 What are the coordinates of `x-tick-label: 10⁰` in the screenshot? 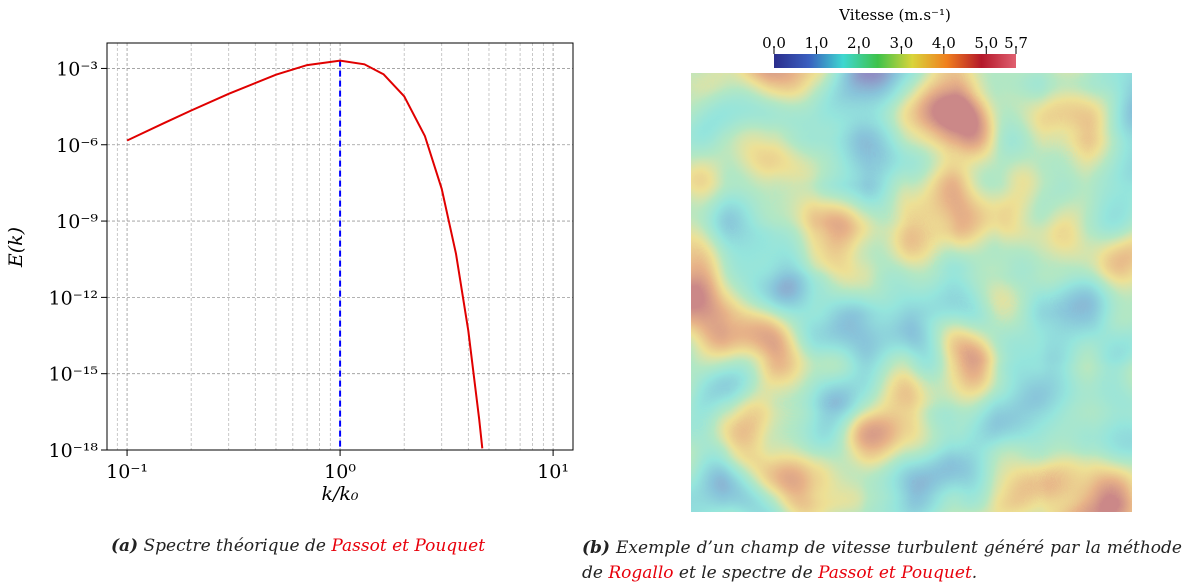 It's located at (340, 472).